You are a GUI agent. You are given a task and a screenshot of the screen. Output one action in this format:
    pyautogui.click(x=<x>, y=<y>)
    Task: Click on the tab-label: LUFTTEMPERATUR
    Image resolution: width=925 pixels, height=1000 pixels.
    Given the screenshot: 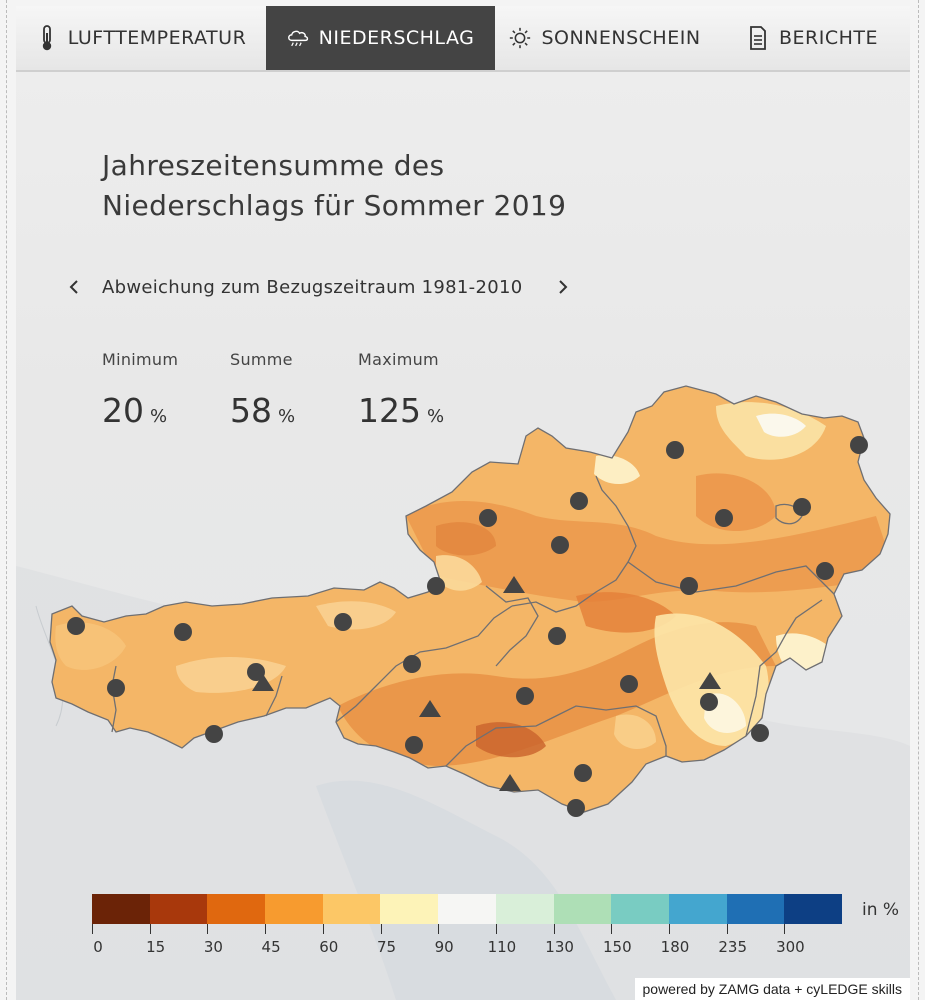 What is the action you would take?
    pyautogui.click(x=157, y=38)
    